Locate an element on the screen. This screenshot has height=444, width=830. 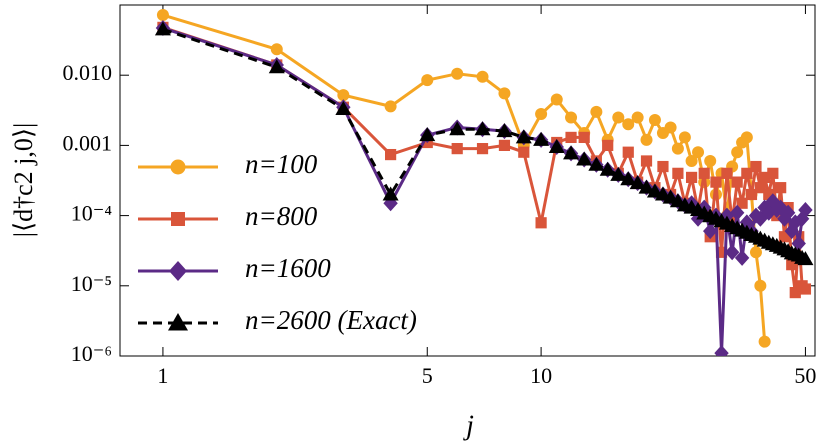
x-tick-label: 5 is located at coordinates (427, 375).